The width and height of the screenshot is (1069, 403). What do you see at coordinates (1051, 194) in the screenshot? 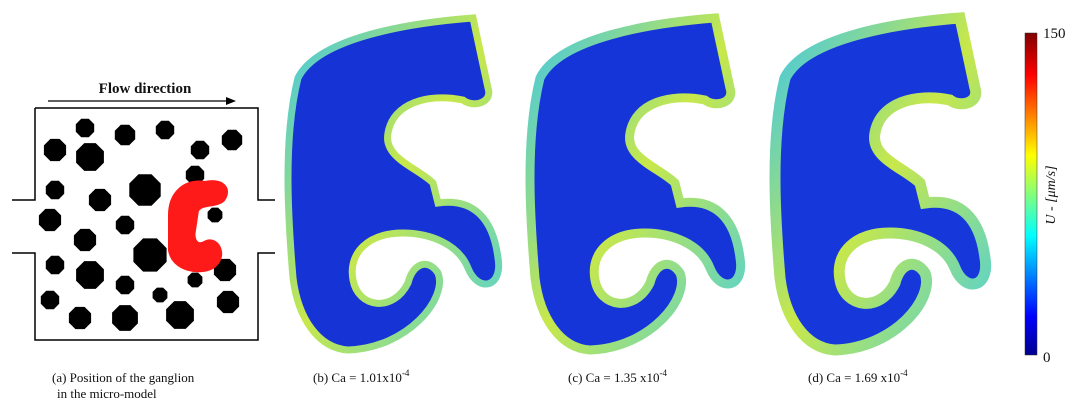
I see `colorbar-label: U - [μm/s]` at bounding box center [1051, 194].